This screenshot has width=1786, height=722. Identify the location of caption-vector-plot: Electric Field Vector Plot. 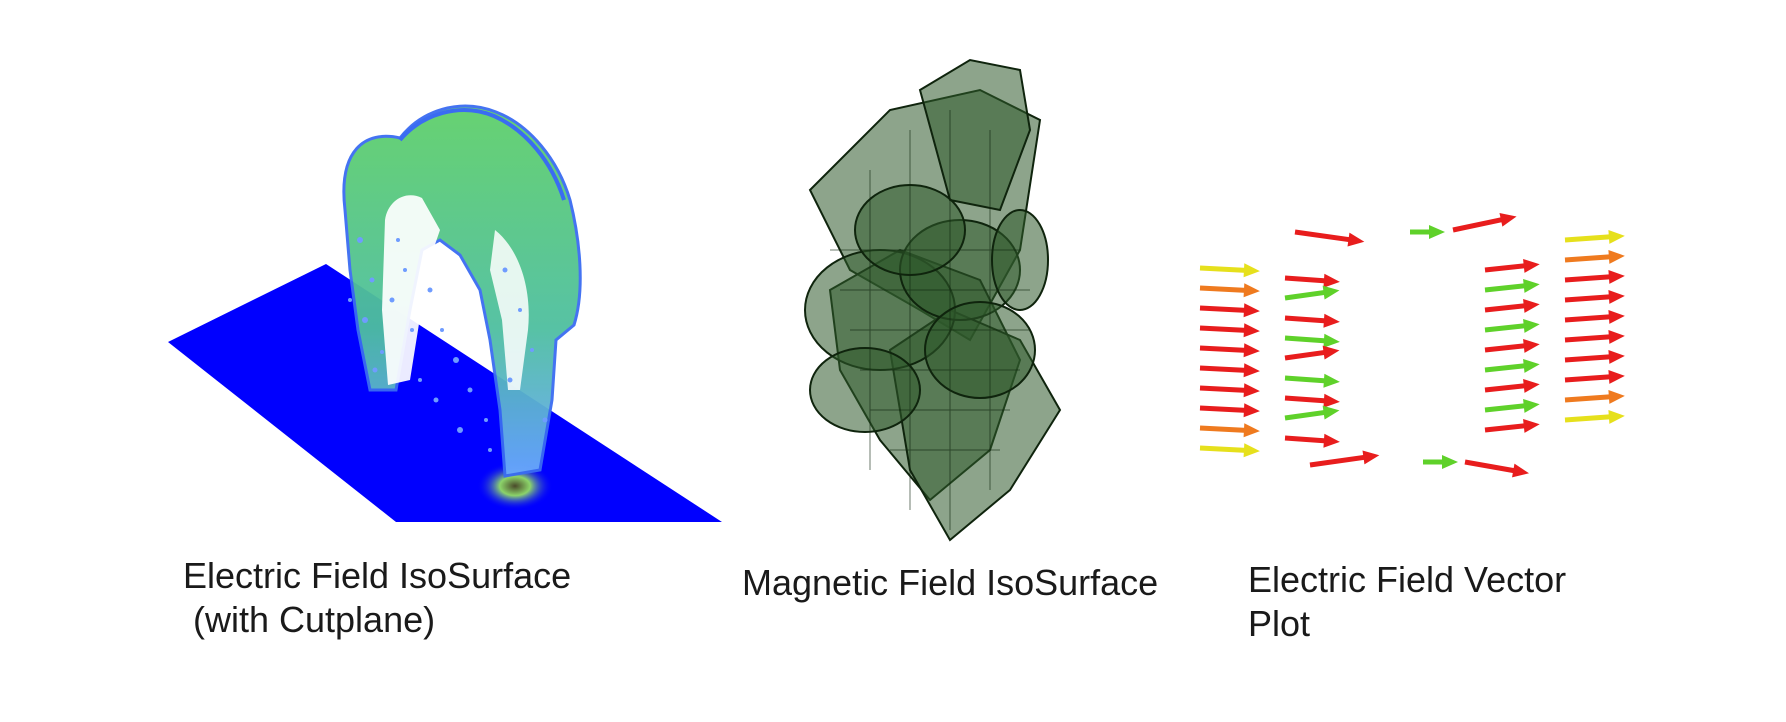
(1407, 602).